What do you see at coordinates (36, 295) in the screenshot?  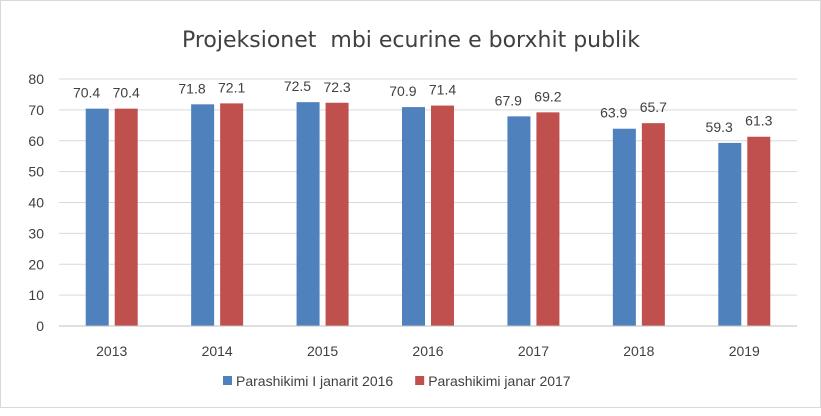 I see `y-tick-label: 10` at bounding box center [36, 295].